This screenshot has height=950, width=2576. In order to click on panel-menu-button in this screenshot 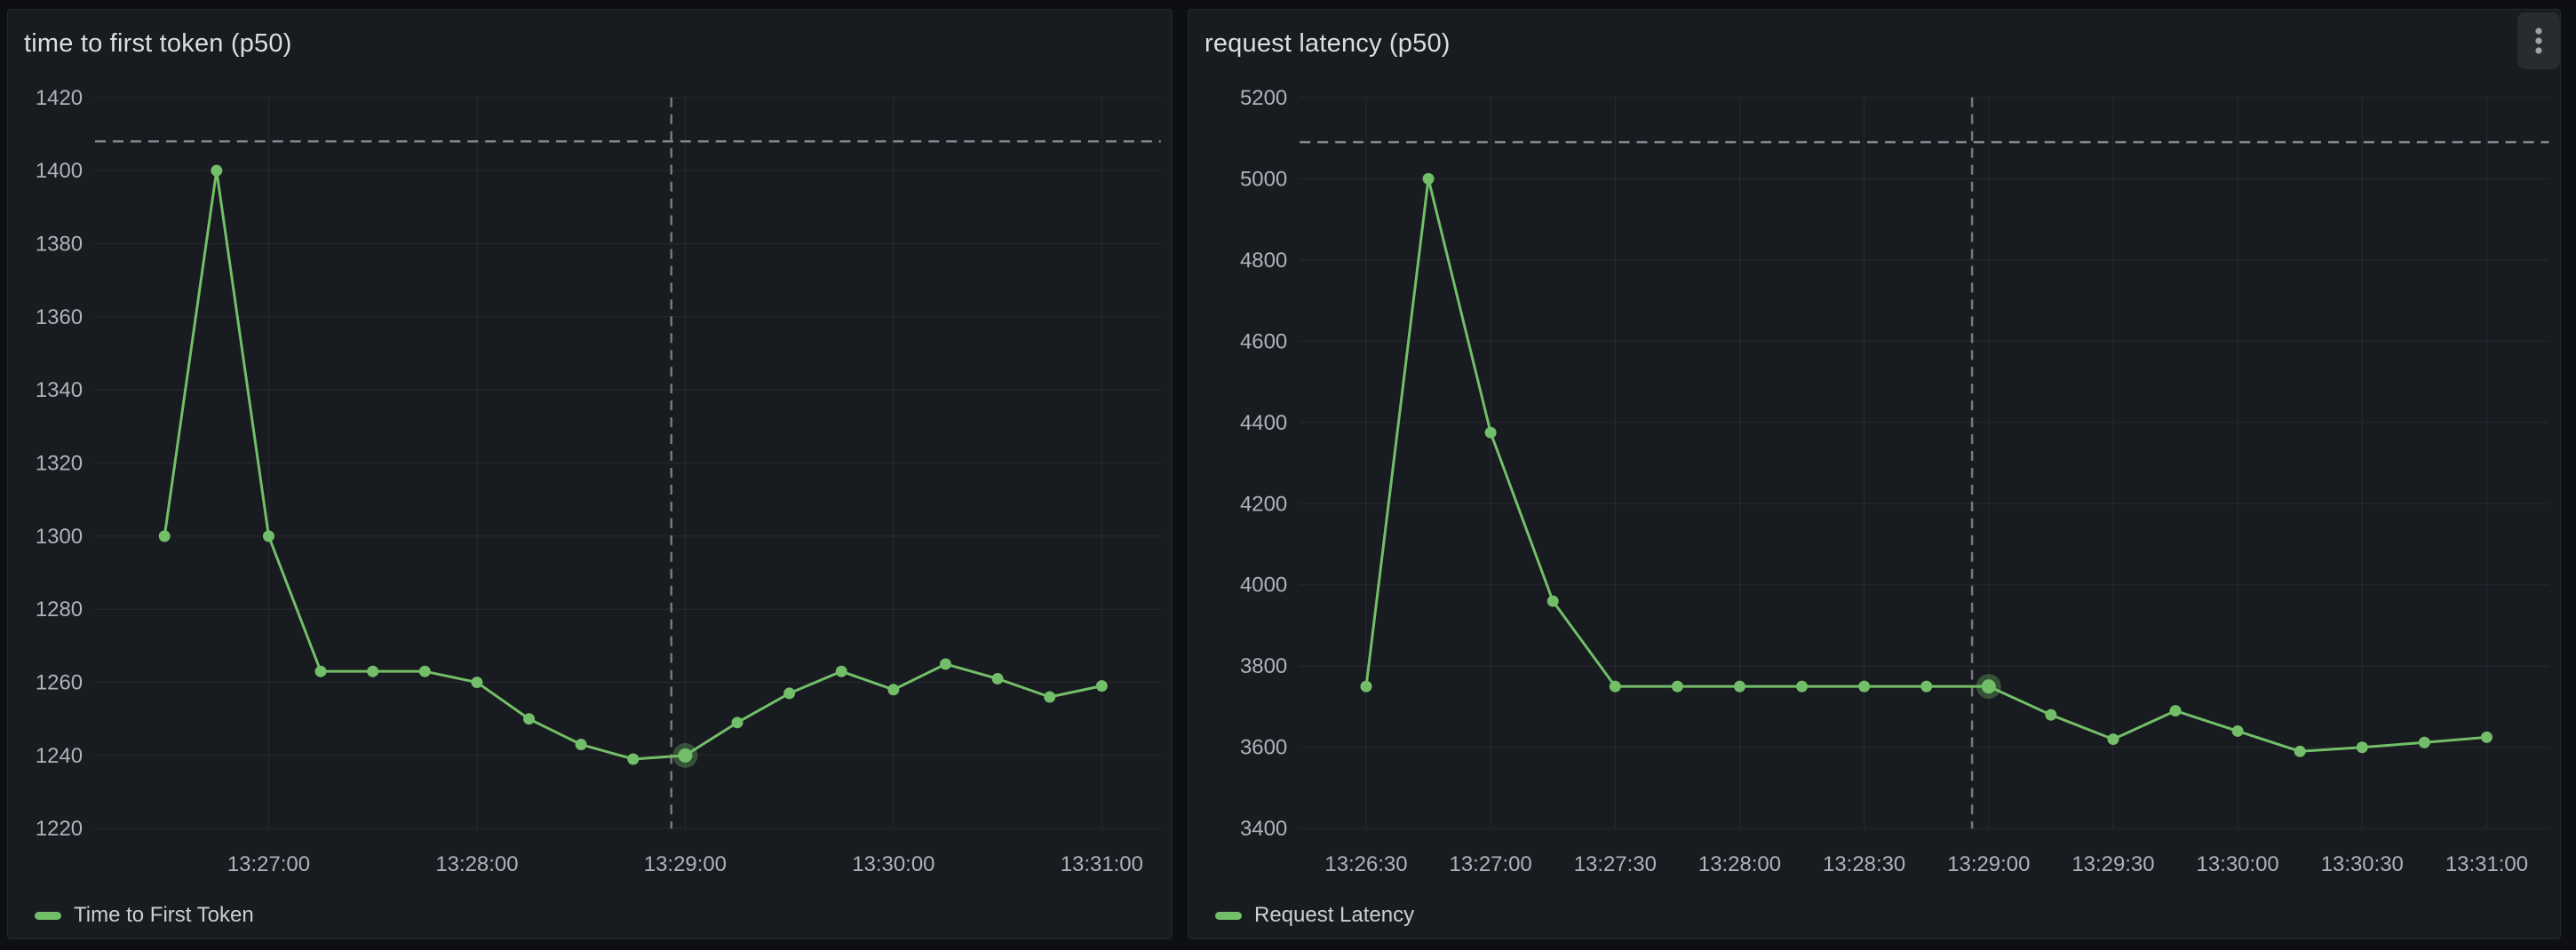, I will do `click(2538, 40)`.